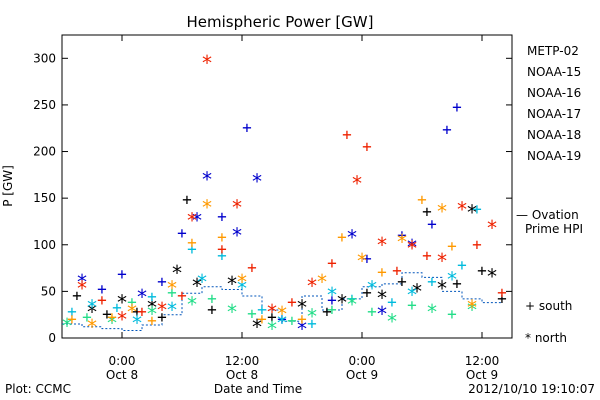 The width and height of the screenshot is (600, 400). What do you see at coordinates (44, 245) in the screenshot?
I see `y-tick-label: 100` at bounding box center [44, 245].